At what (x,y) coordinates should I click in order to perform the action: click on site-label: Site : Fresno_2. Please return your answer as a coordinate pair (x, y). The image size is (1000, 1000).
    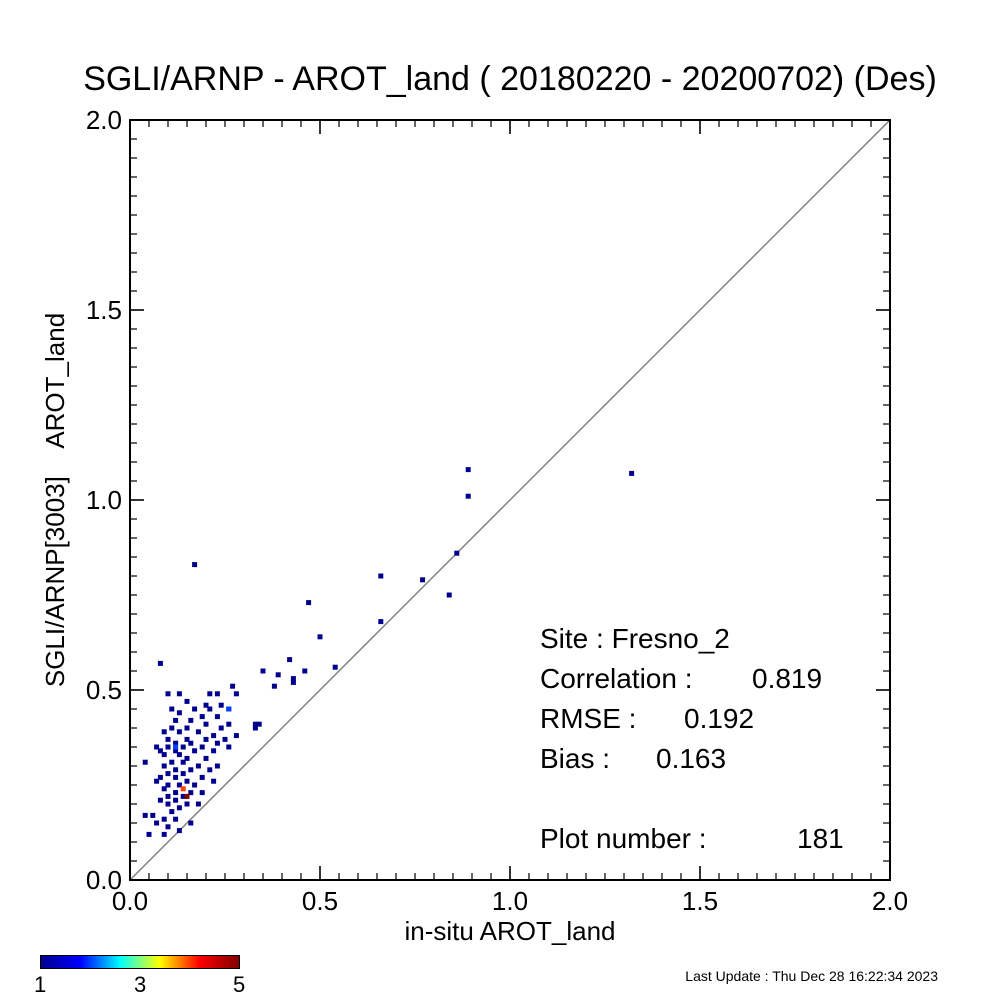
    Looking at the image, I should click on (635, 638).